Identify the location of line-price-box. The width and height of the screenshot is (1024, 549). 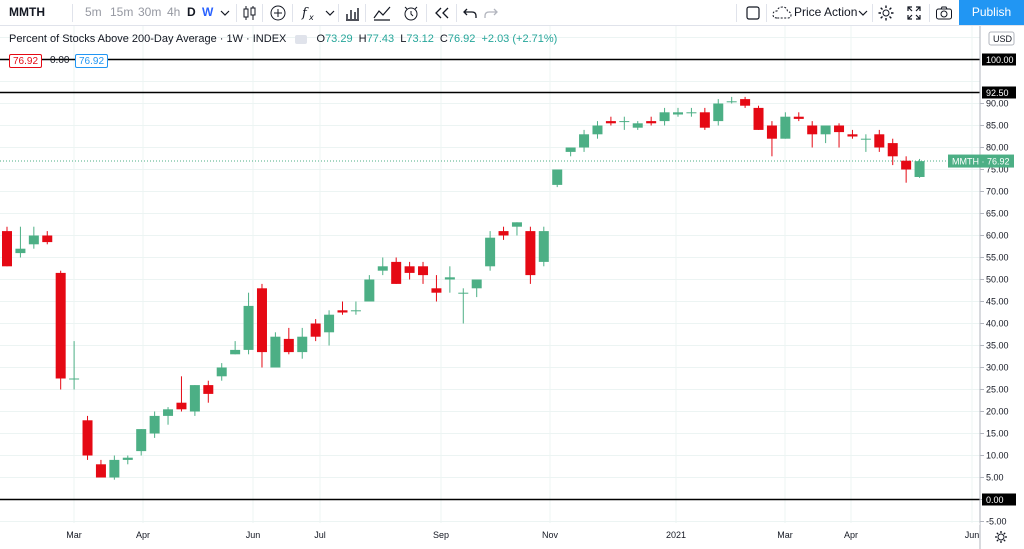
(999, 59).